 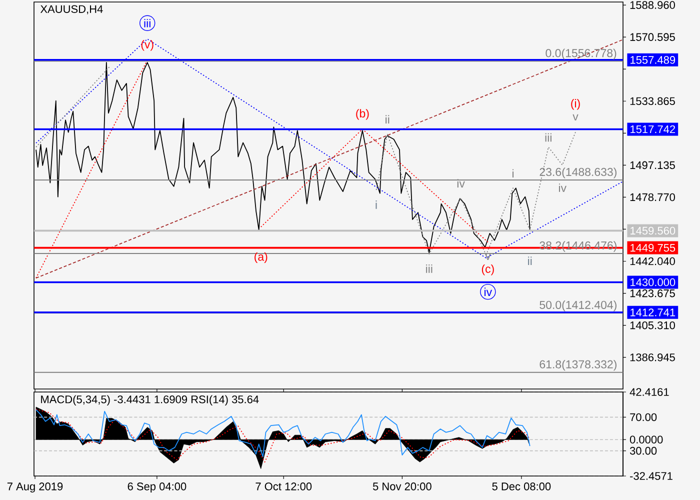 What do you see at coordinates (652, 37) in the screenshot?
I see `y-tick-label: 1570.595` at bounding box center [652, 37].